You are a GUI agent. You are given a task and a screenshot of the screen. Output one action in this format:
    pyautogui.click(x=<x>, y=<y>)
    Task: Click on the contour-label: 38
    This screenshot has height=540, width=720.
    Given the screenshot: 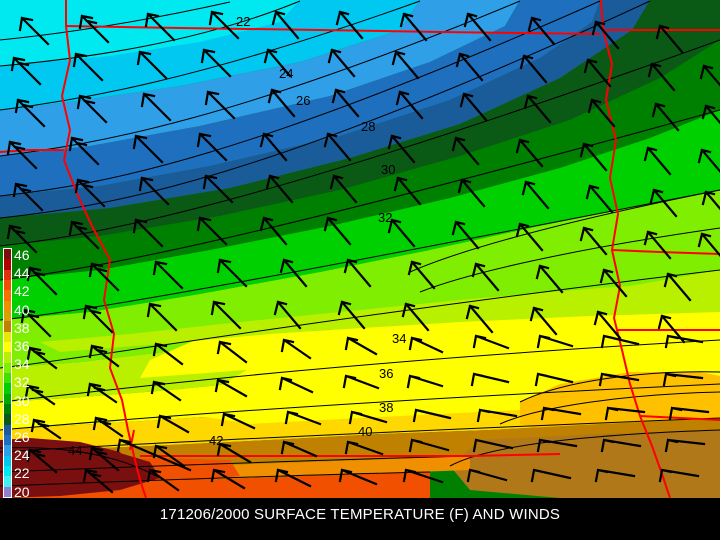 What is the action you would take?
    pyautogui.click(x=386, y=407)
    